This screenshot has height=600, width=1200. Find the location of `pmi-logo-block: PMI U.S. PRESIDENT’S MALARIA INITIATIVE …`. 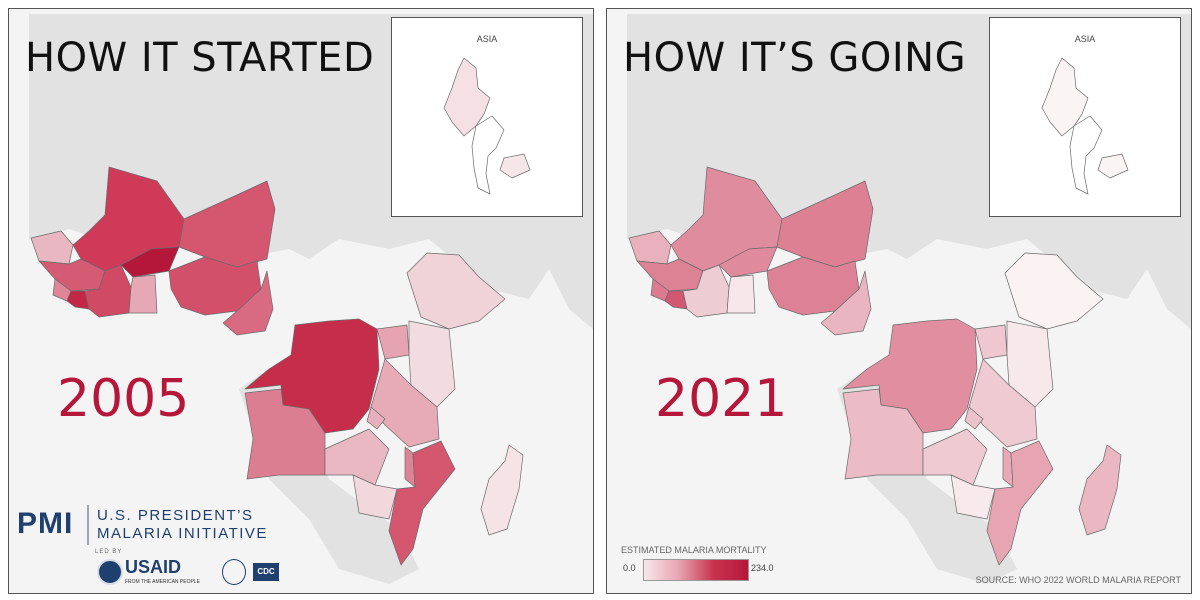

pmi-logo-block: PMI U.S. PRESIDENT’S MALARIA INITIATIVE … is located at coordinates (152, 544).